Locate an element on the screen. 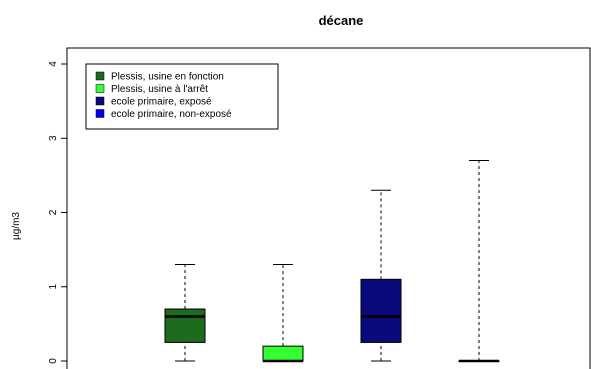 This screenshot has width=591, height=369. y-tick-label: 4 is located at coordinates (53, 64).